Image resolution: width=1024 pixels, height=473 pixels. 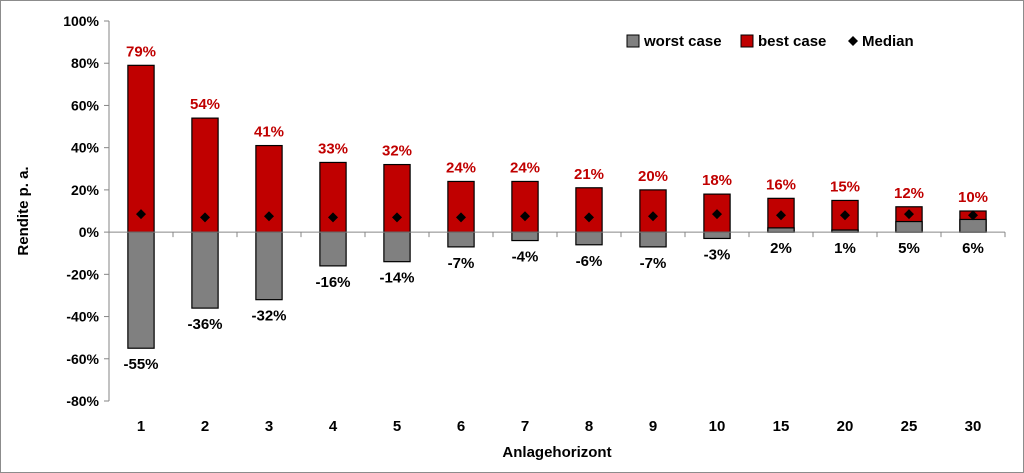 I want to click on x-tick-label: 3, so click(x=269, y=426).